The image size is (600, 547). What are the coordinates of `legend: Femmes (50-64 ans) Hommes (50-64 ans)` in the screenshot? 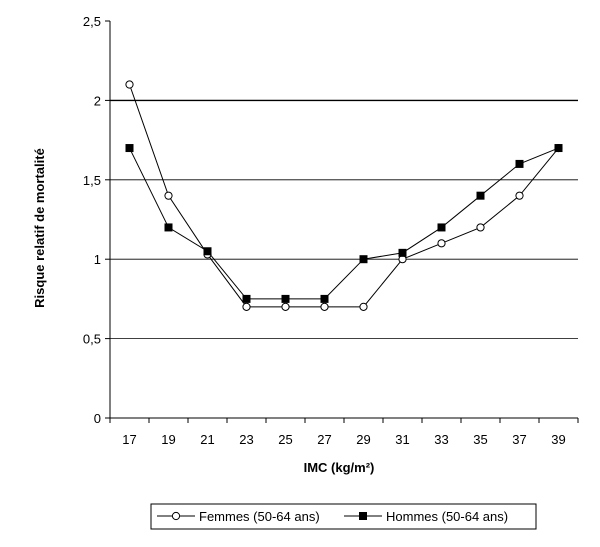 It's located at (343, 516).